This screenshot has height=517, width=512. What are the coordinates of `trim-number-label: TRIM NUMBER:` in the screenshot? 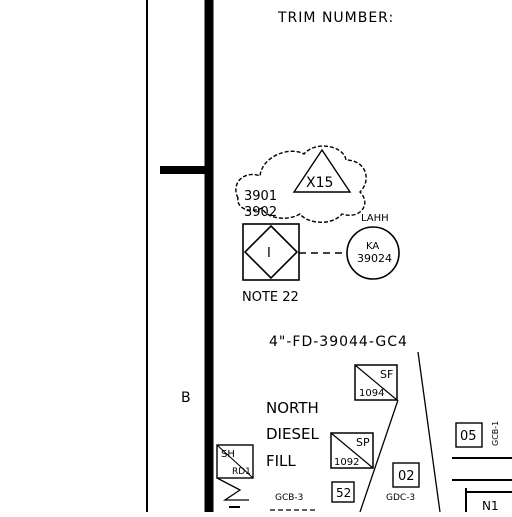 It's located at (335, 18).